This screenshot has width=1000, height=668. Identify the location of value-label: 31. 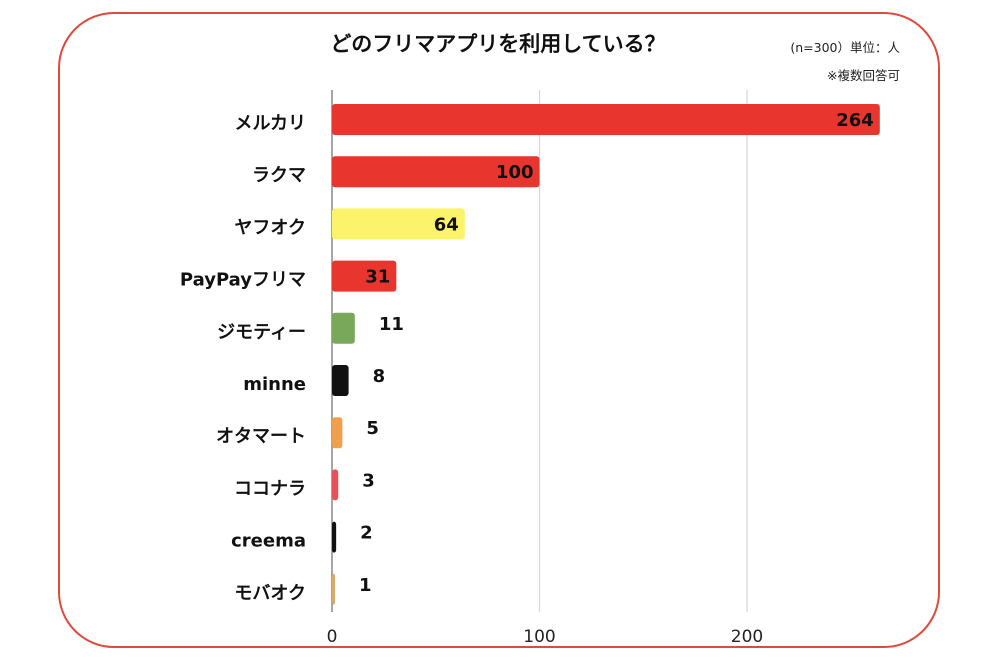
(377, 277).